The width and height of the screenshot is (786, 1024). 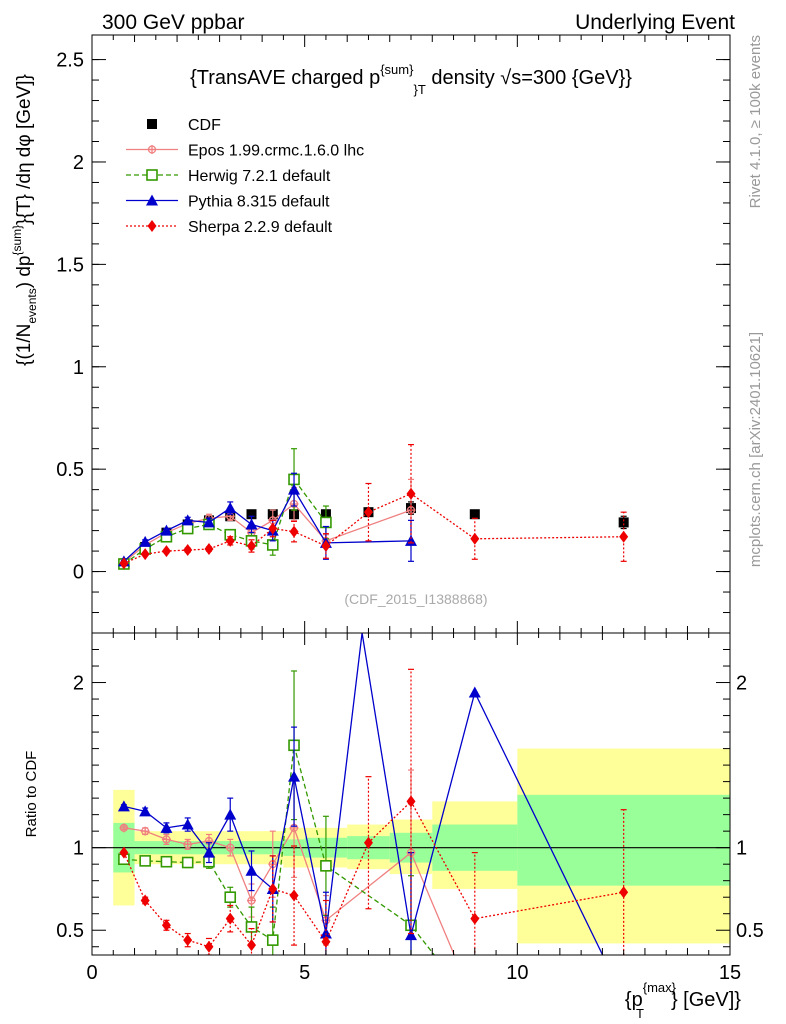 What do you see at coordinates (755, 449) in the screenshot?
I see `mcplots-label: mcplots.cern.ch [arXiv:2401.10621]` at bounding box center [755, 449].